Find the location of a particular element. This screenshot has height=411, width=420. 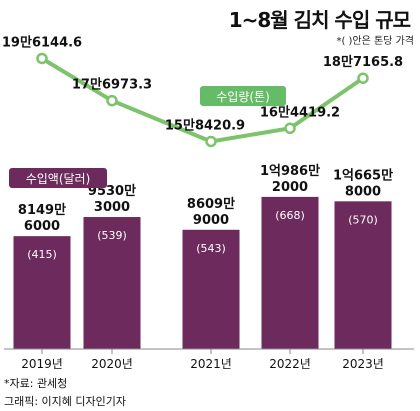

x-tick-label: 2022년 is located at coordinates (290, 364).